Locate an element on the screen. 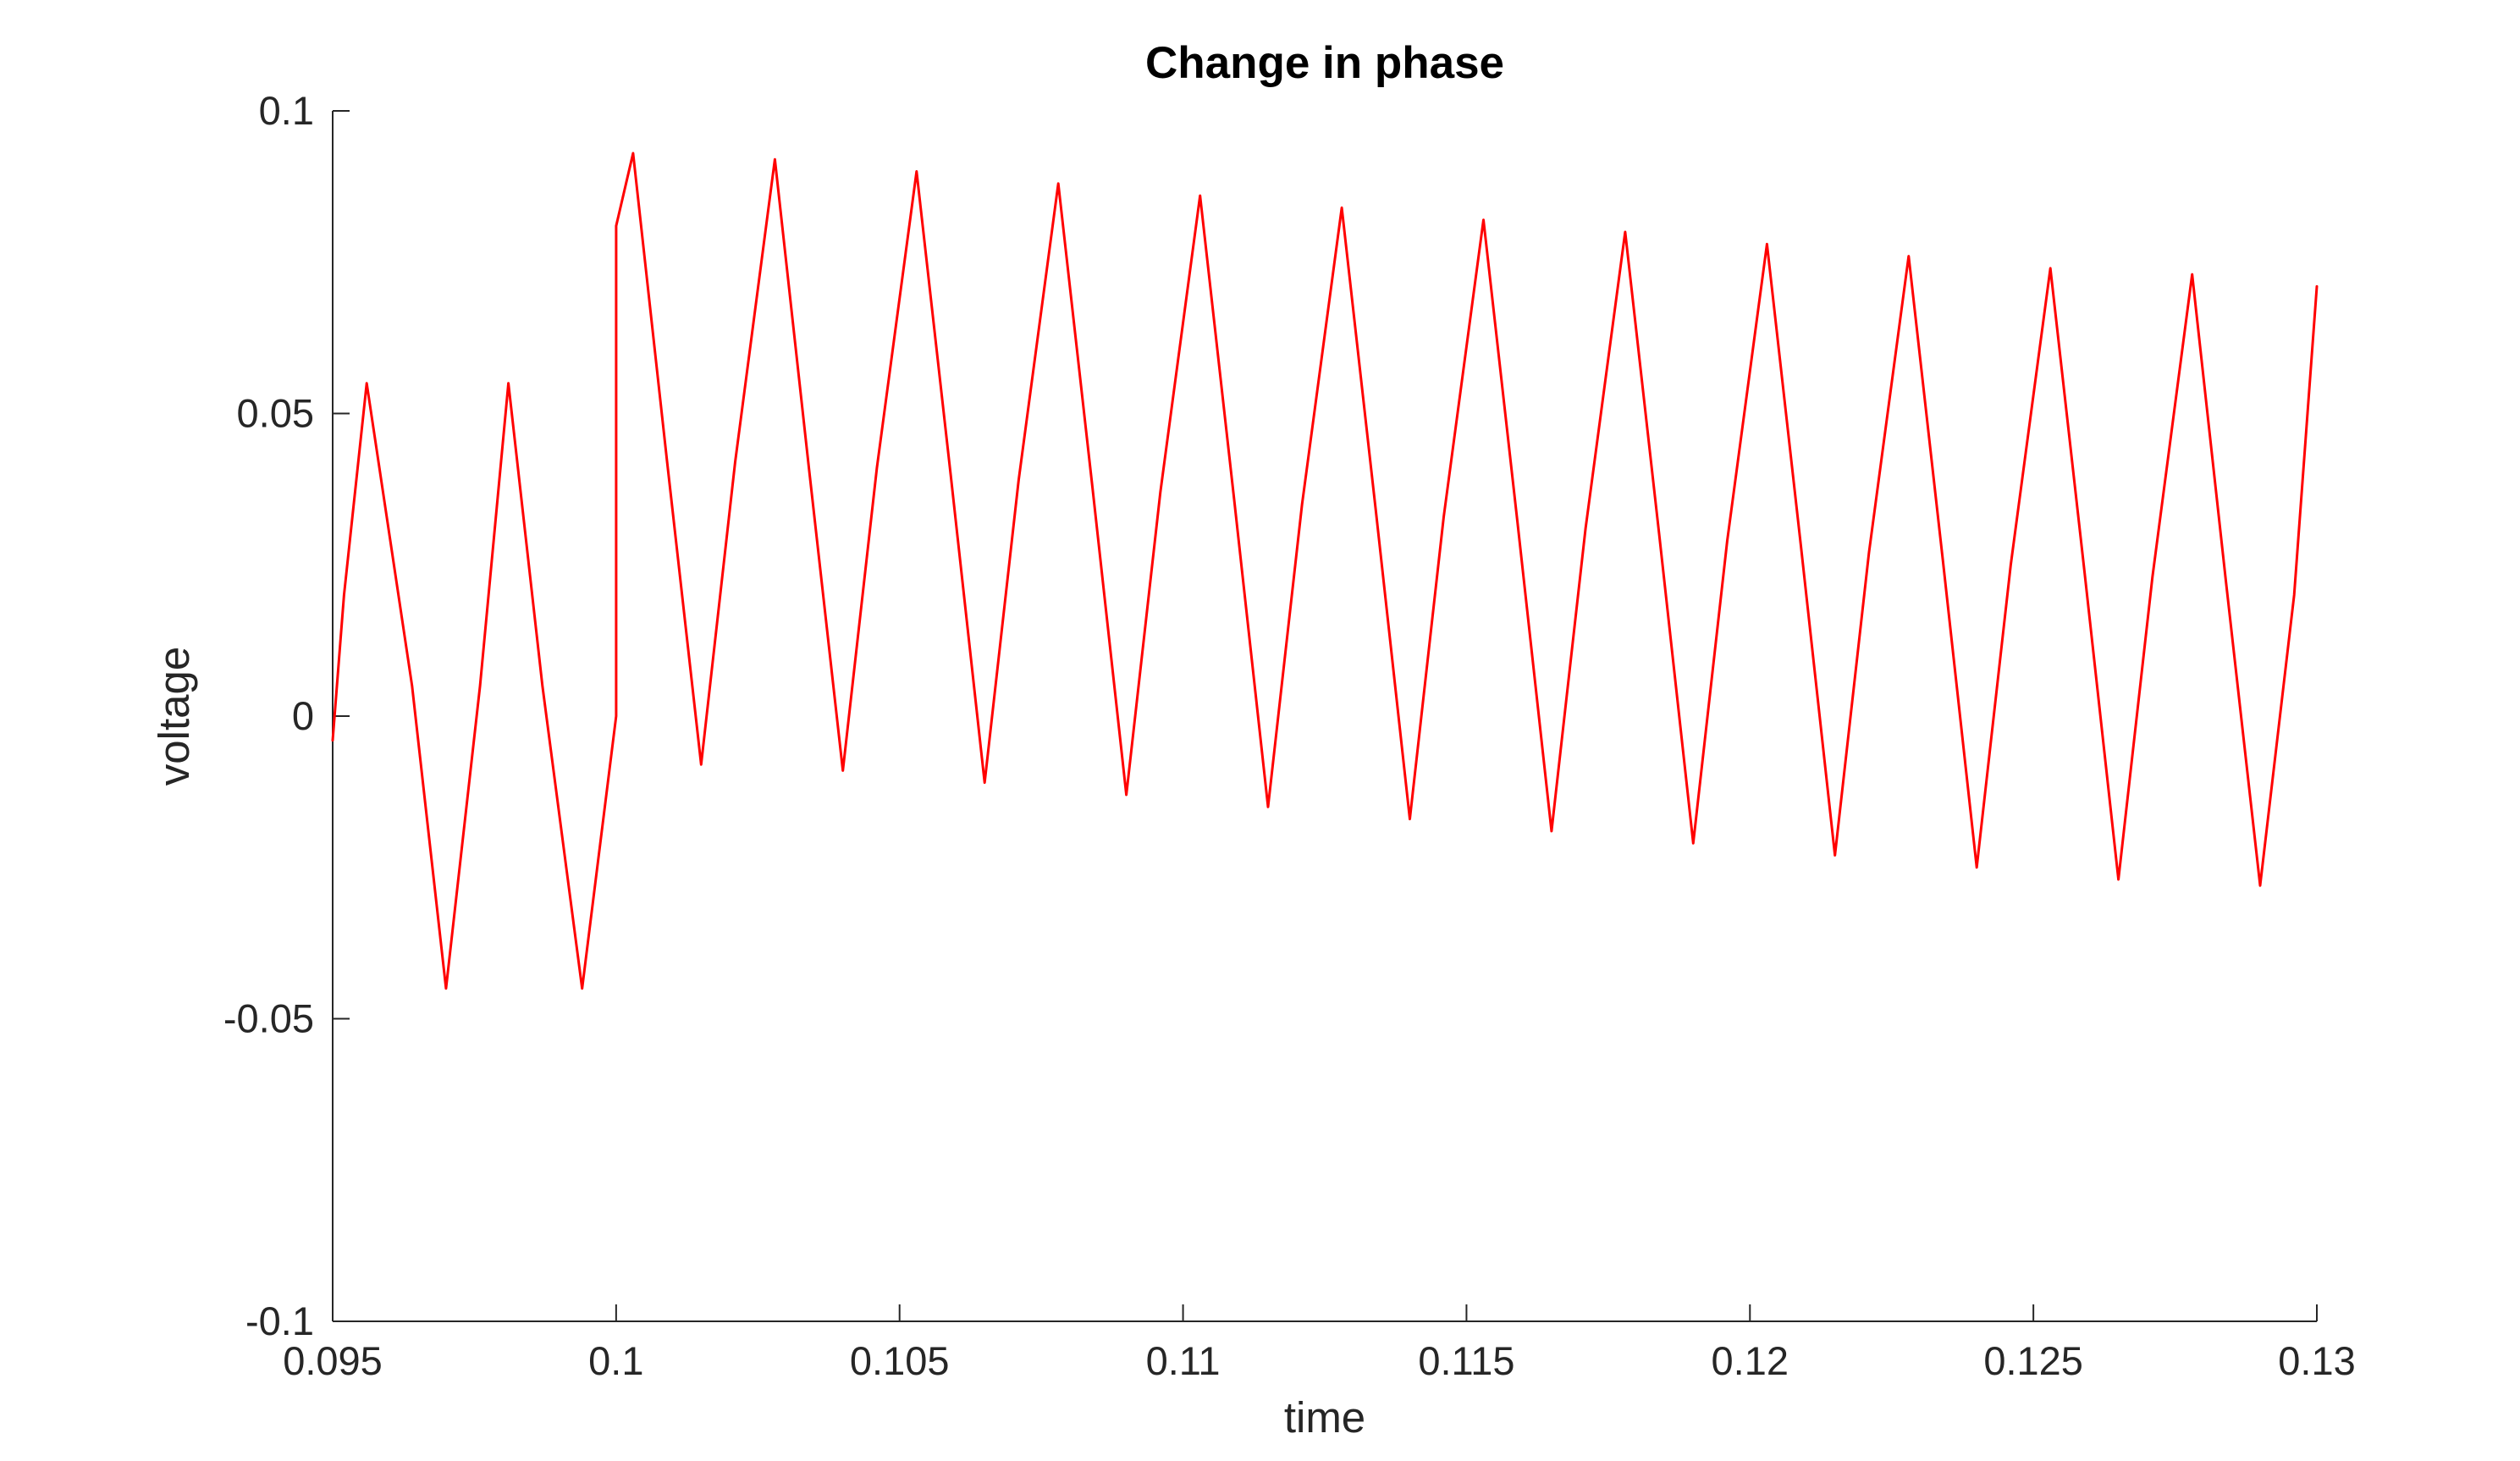 The width and height of the screenshot is (2520, 1461). y-tick-label: -0.05 is located at coordinates (268, 1018).